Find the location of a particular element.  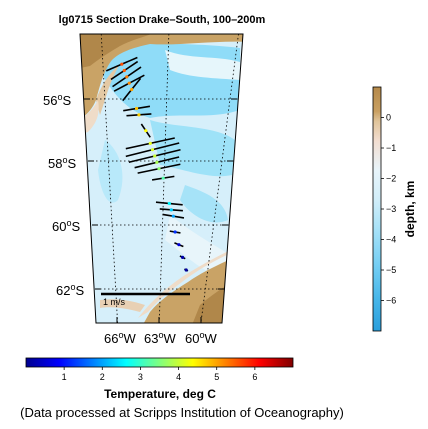

temperature-tick-label: 1 is located at coordinates (64, 377).